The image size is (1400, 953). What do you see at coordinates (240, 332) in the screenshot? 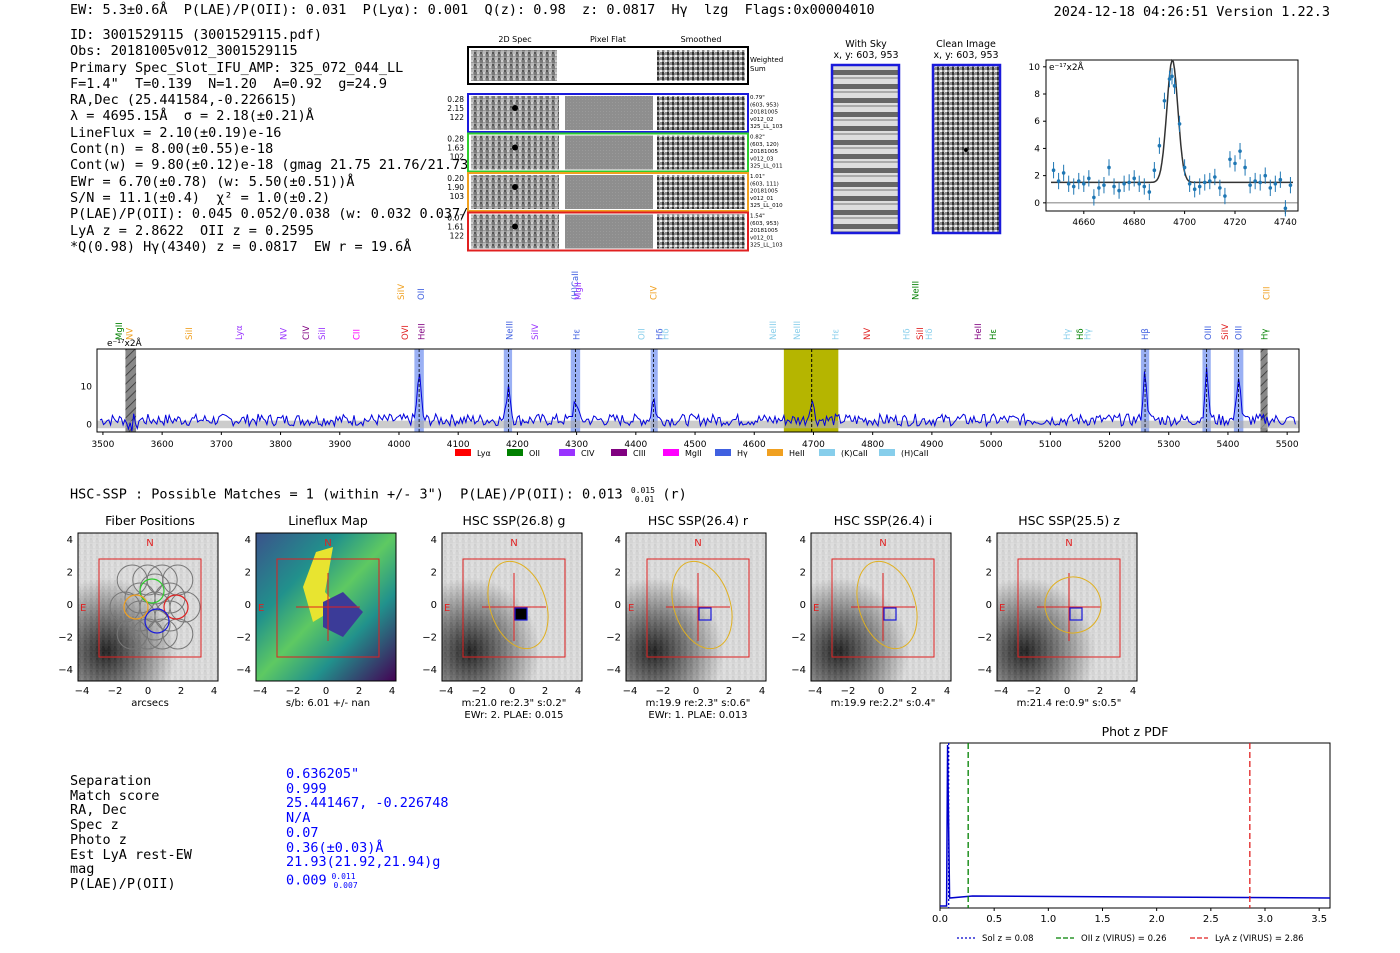
I see `line-label: Lyα` at bounding box center [240, 332].